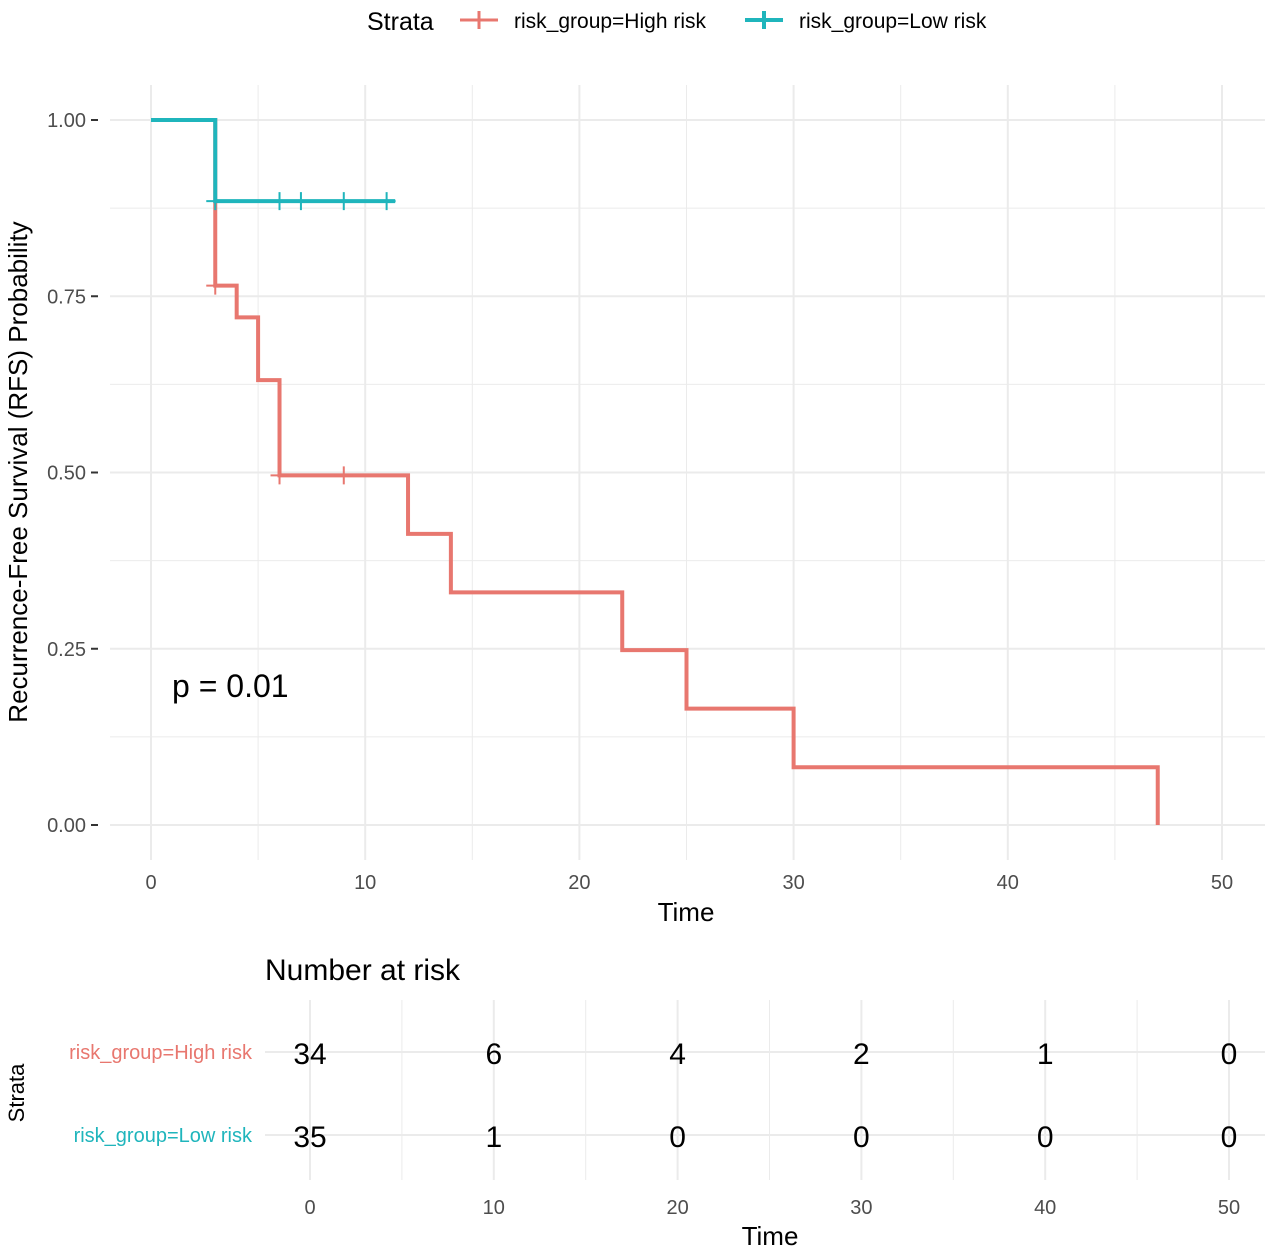 Image resolution: width=1280 pixels, height=1252 pixels. What do you see at coordinates (861, 1208) in the screenshot?
I see `risk-table-x-tick-label: 30` at bounding box center [861, 1208].